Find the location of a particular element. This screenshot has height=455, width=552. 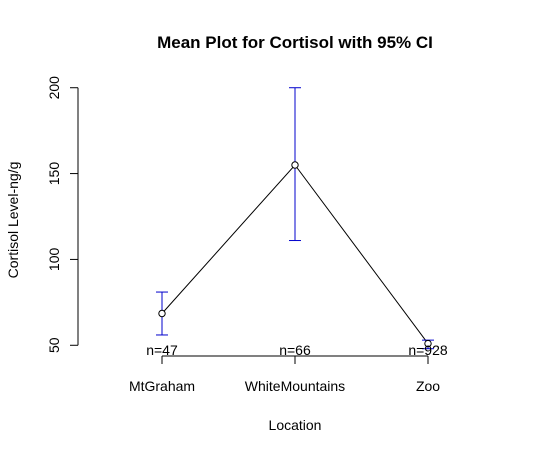

count-label: n=47 is located at coordinates (162, 350).